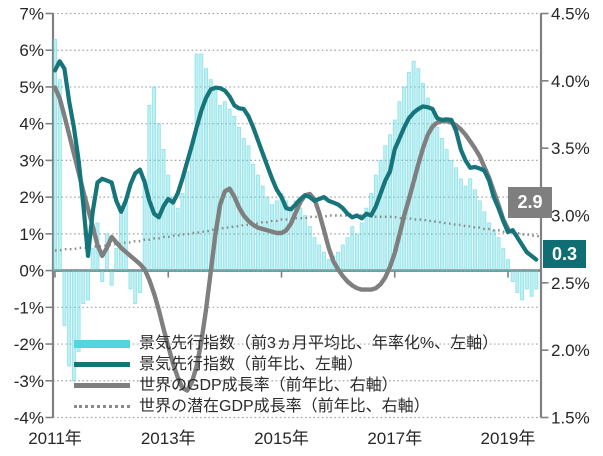 The width and height of the screenshot is (603, 456). I want to click on svg-text: -2%, so click(29, 344).